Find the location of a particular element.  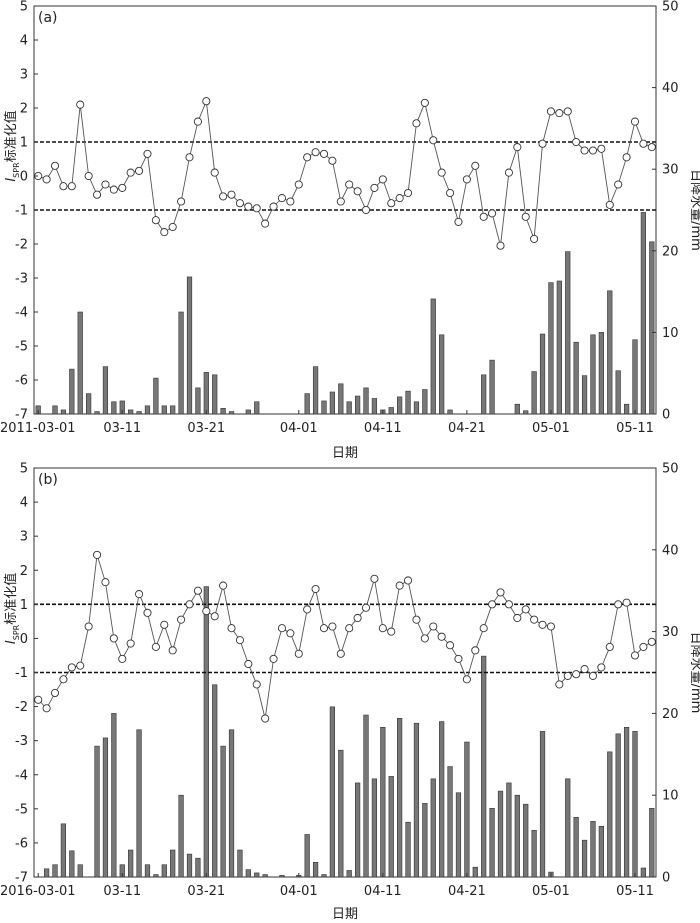

y-right-tick-label: 0 is located at coordinates (666, 415).